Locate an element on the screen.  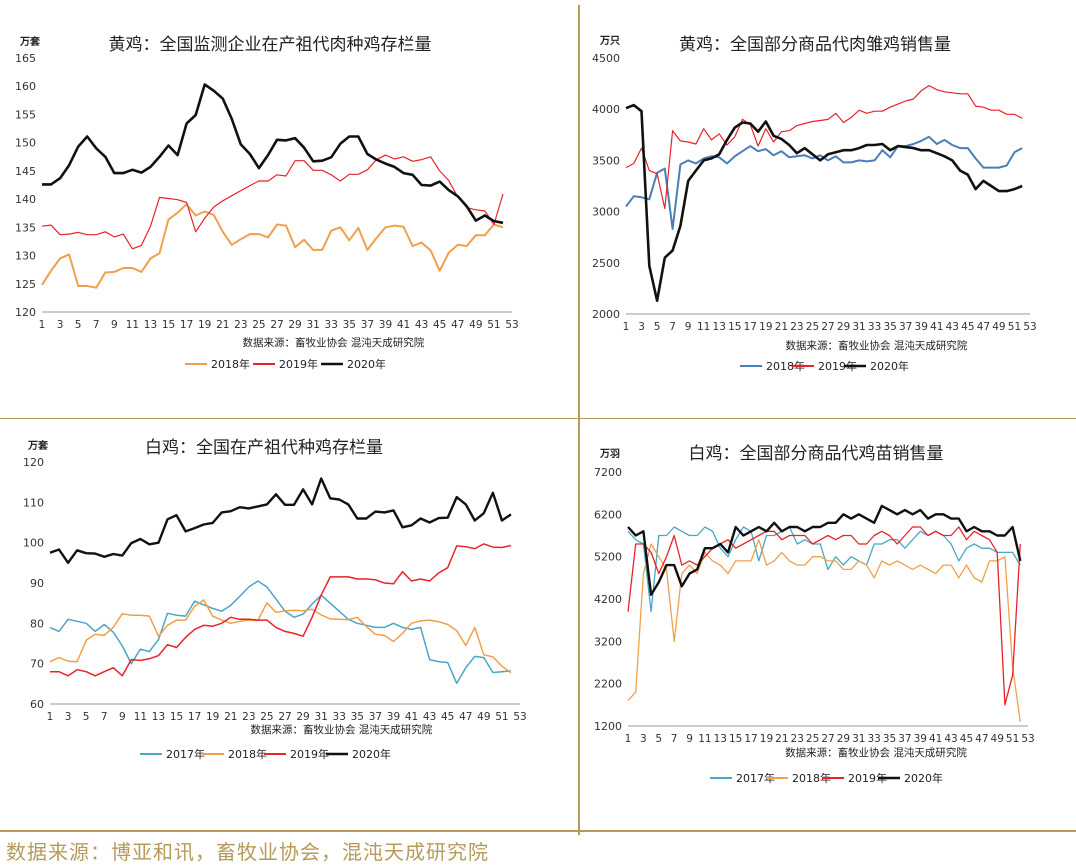
y-tick-label: 4500 is located at coordinates (606, 58).